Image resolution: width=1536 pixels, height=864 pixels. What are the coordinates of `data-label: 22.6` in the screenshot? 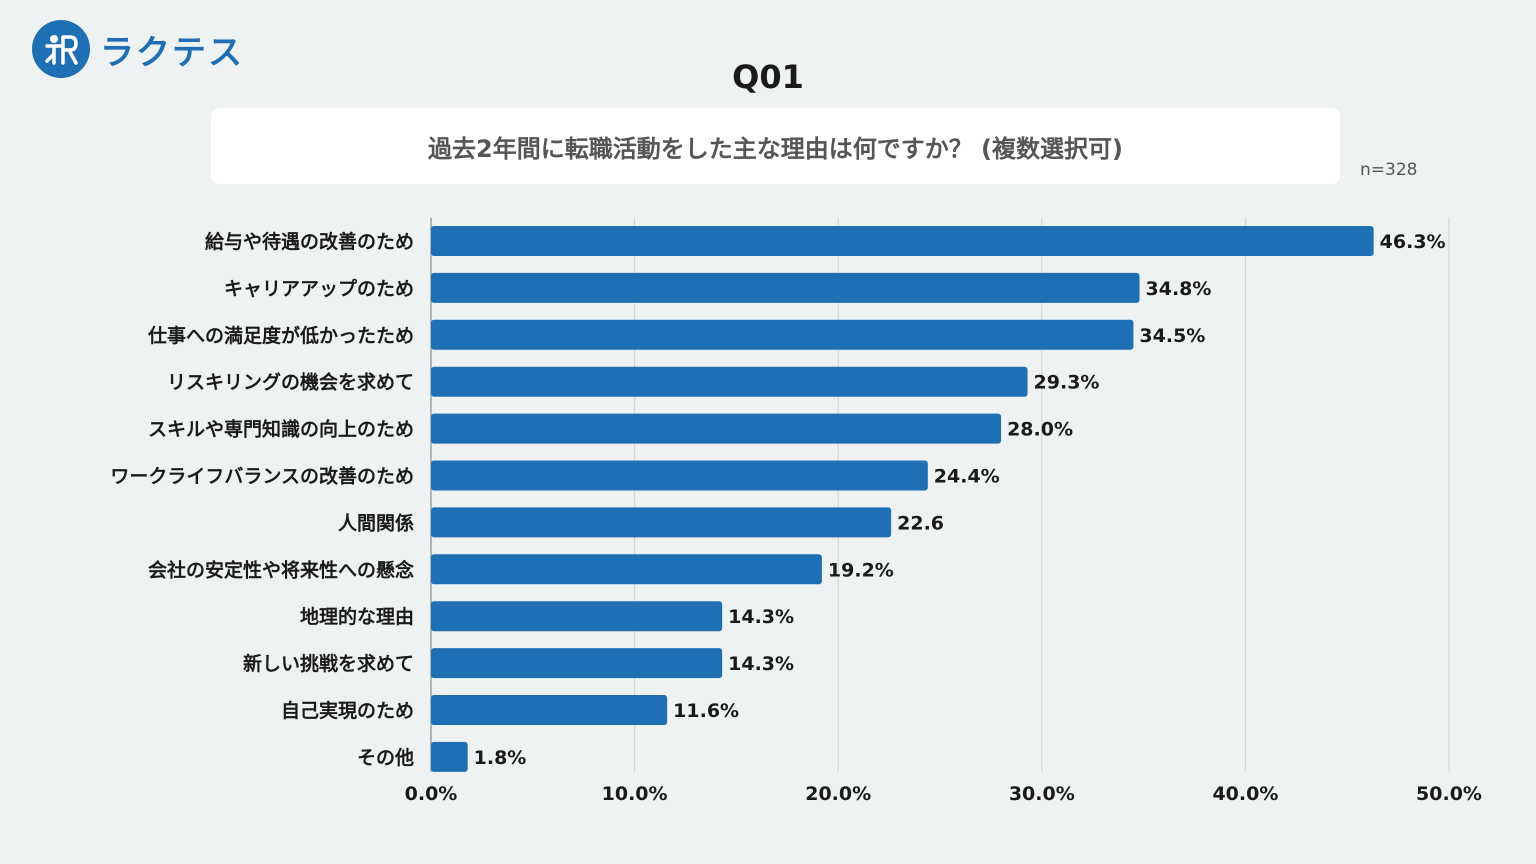 It's located at (920, 523).